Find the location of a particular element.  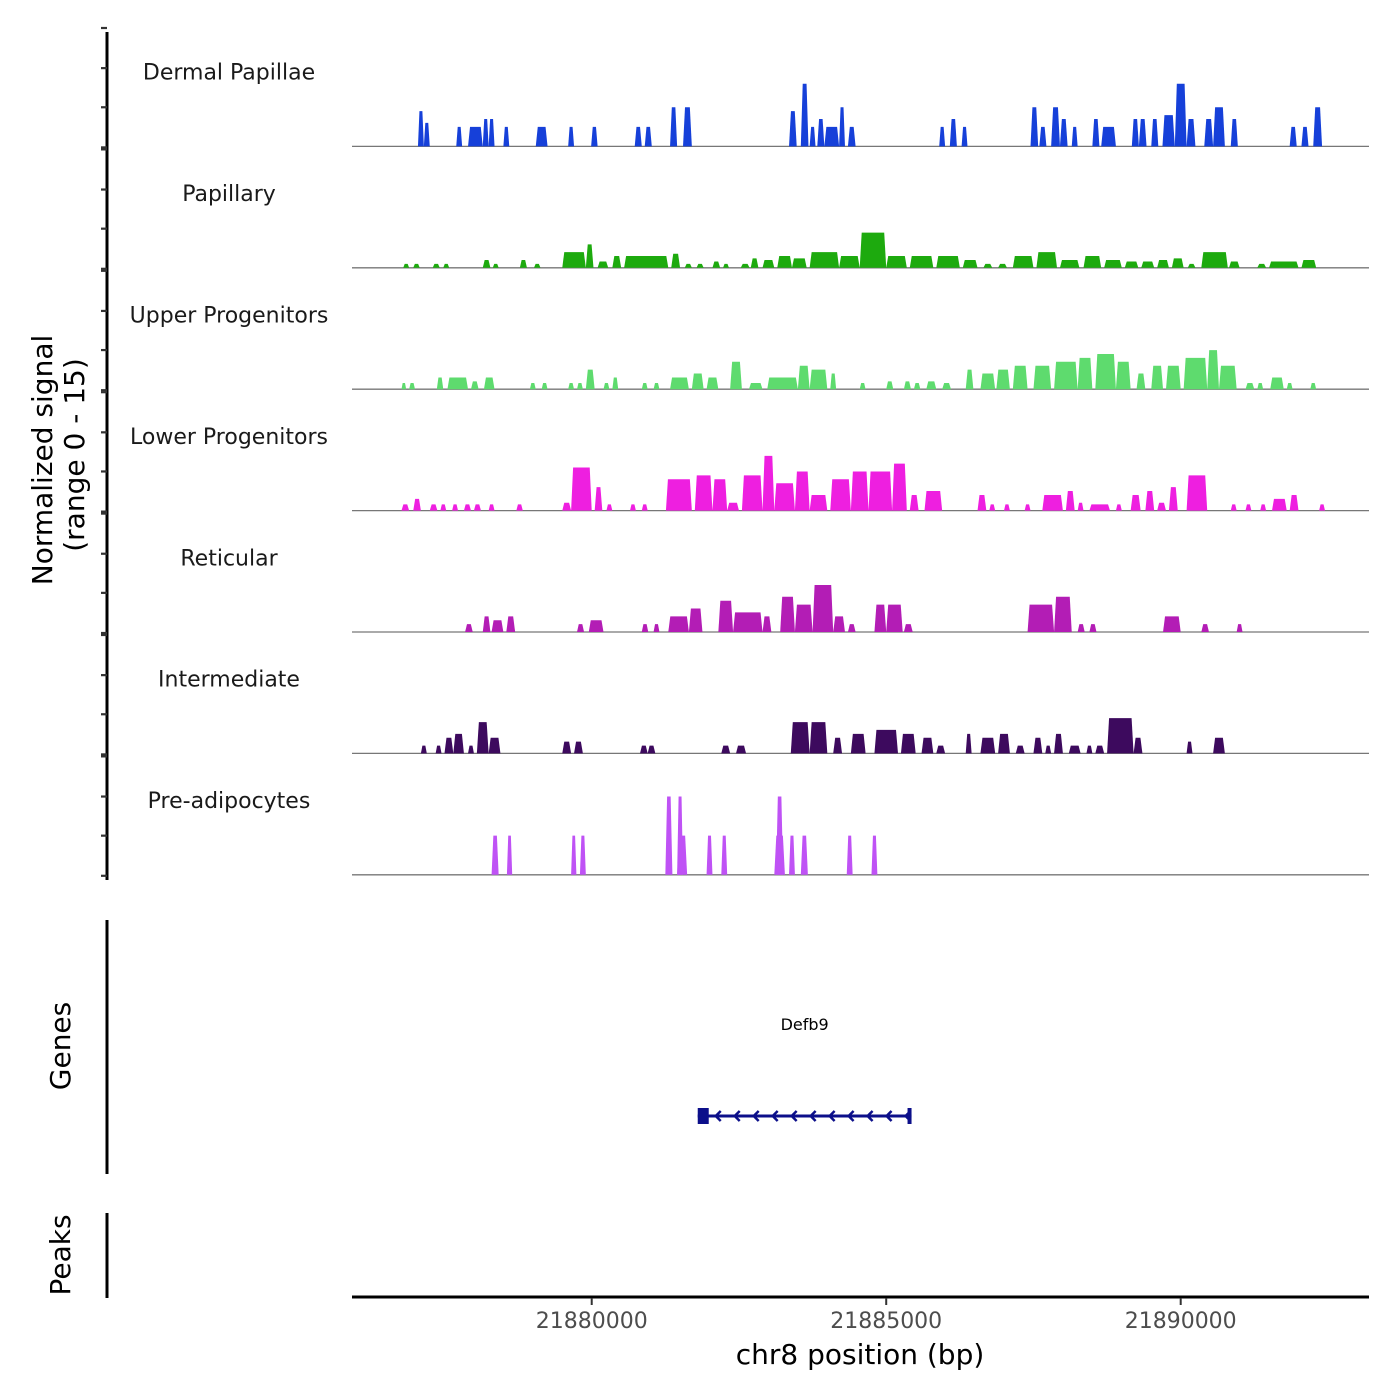

signal-axis-title: Normalized signal (range 0 - 15) is located at coordinates (58, 460).